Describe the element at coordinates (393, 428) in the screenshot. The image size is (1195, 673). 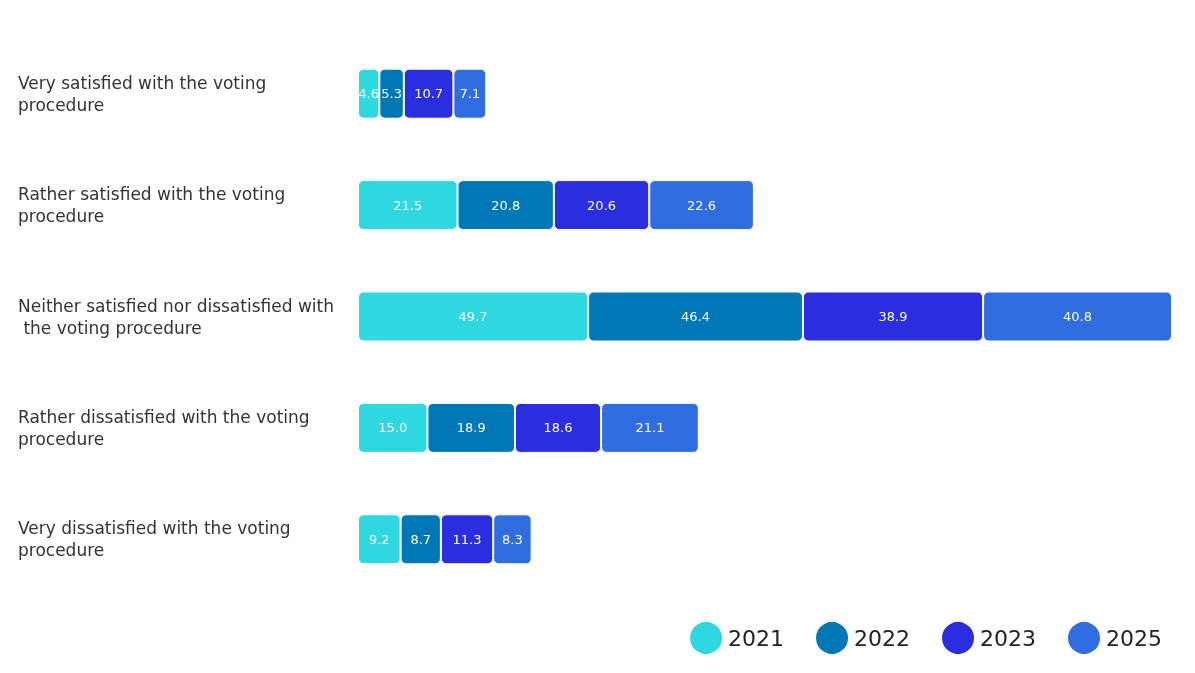
I see `data-label: 15.0` at that location.